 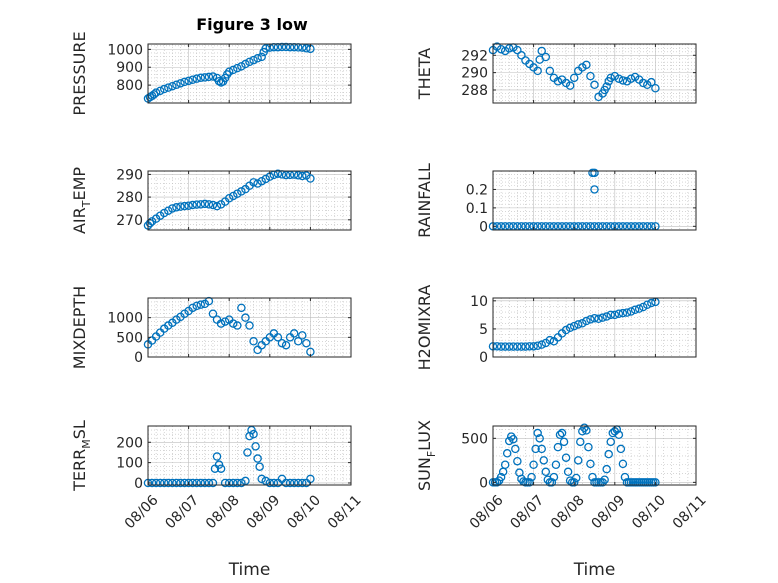 I want to click on x-axis-label: Time, so click(x=594, y=570).